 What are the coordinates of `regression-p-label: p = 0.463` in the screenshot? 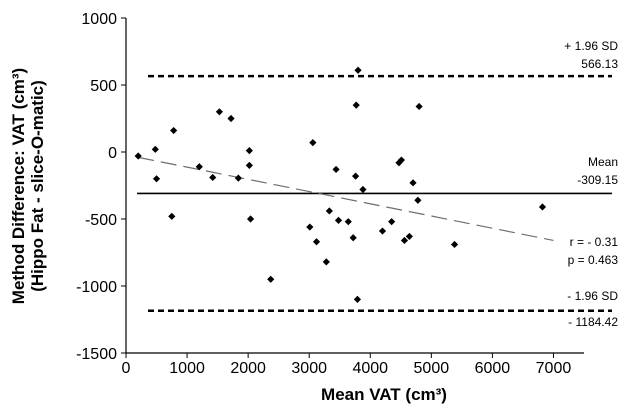 It's located at (593, 260).